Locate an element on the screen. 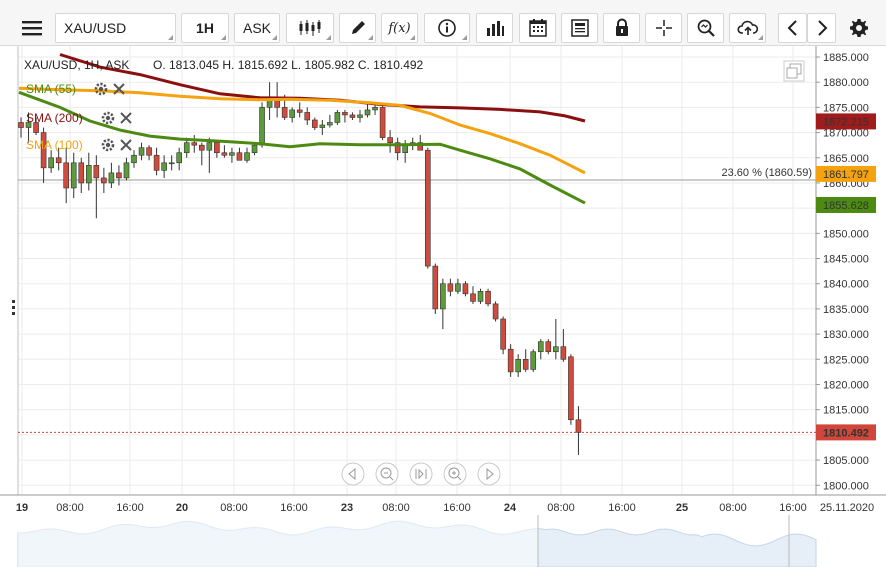 This screenshot has height=567, width=886. volume-button is located at coordinates (494, 28).